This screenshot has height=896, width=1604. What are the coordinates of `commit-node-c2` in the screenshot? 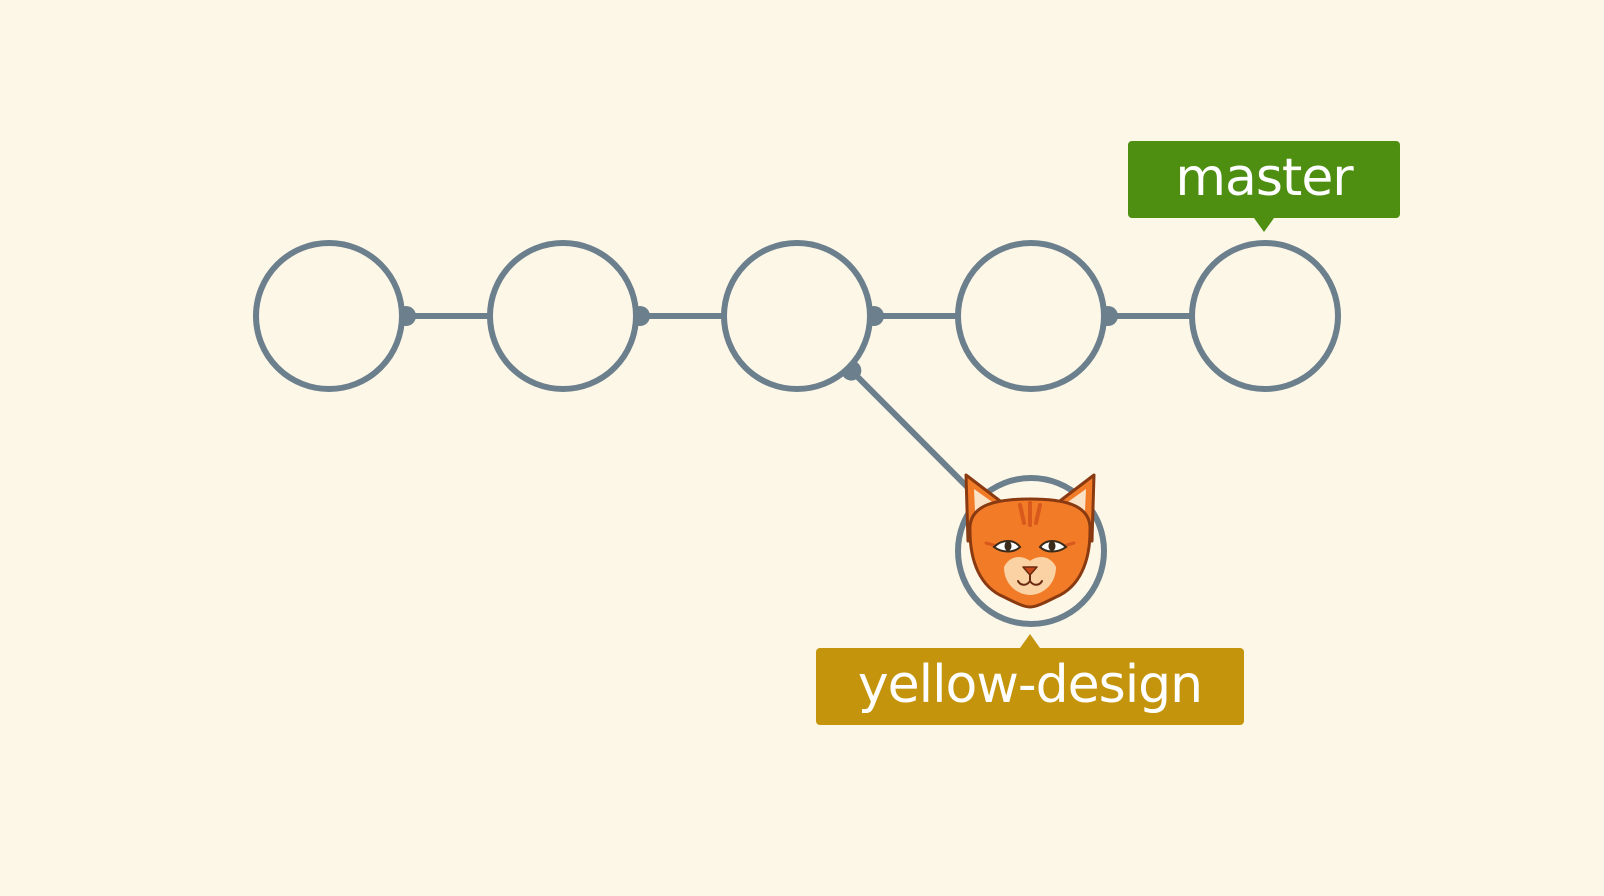 It's located at (563, 316).